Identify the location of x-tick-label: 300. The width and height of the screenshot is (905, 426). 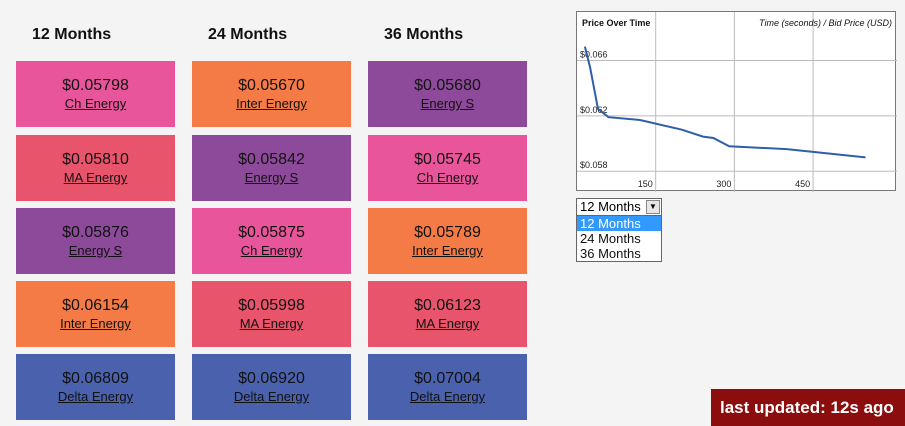
(723, 184).